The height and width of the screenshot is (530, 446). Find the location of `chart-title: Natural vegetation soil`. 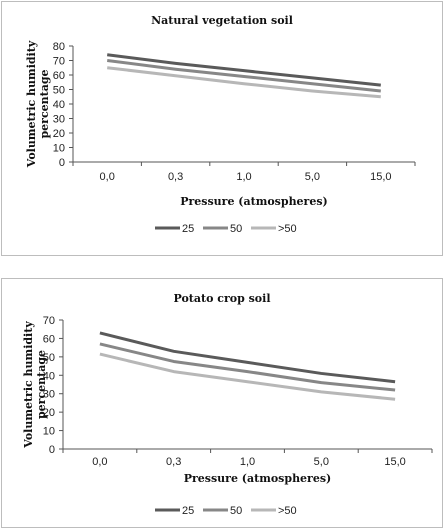

chart-title: Natural vegetation soil is located at coordinates (222, 20).